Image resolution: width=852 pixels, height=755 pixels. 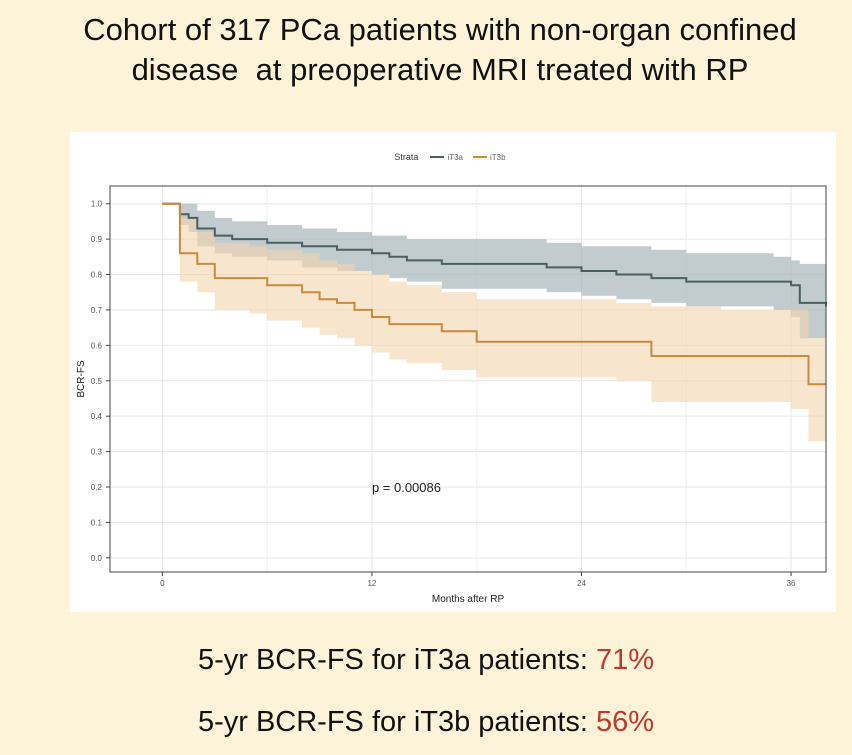 I want to click on y-tick-label: 0.8, so click(x=97, y=275).